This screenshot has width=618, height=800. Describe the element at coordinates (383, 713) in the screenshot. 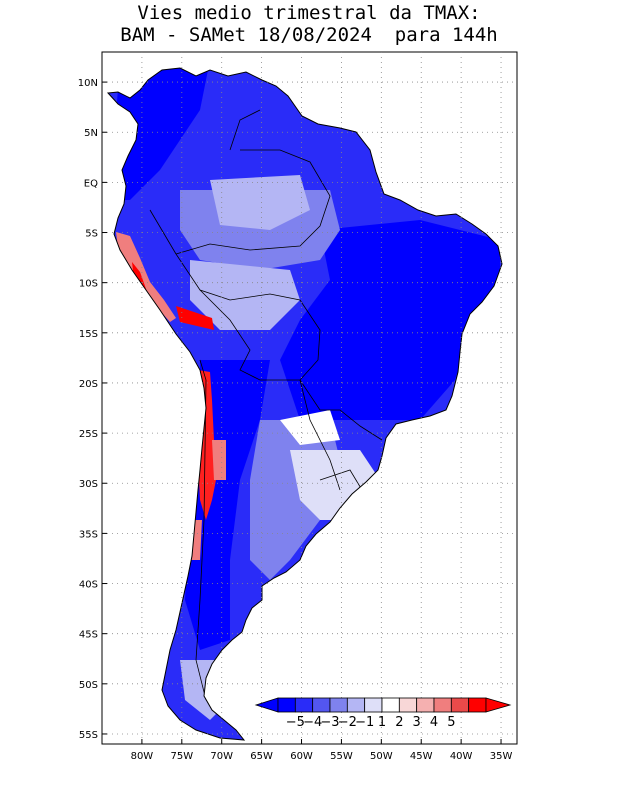

I see `colorbar: −5−4−3−2−1 1 2 3 4 5` at that location.